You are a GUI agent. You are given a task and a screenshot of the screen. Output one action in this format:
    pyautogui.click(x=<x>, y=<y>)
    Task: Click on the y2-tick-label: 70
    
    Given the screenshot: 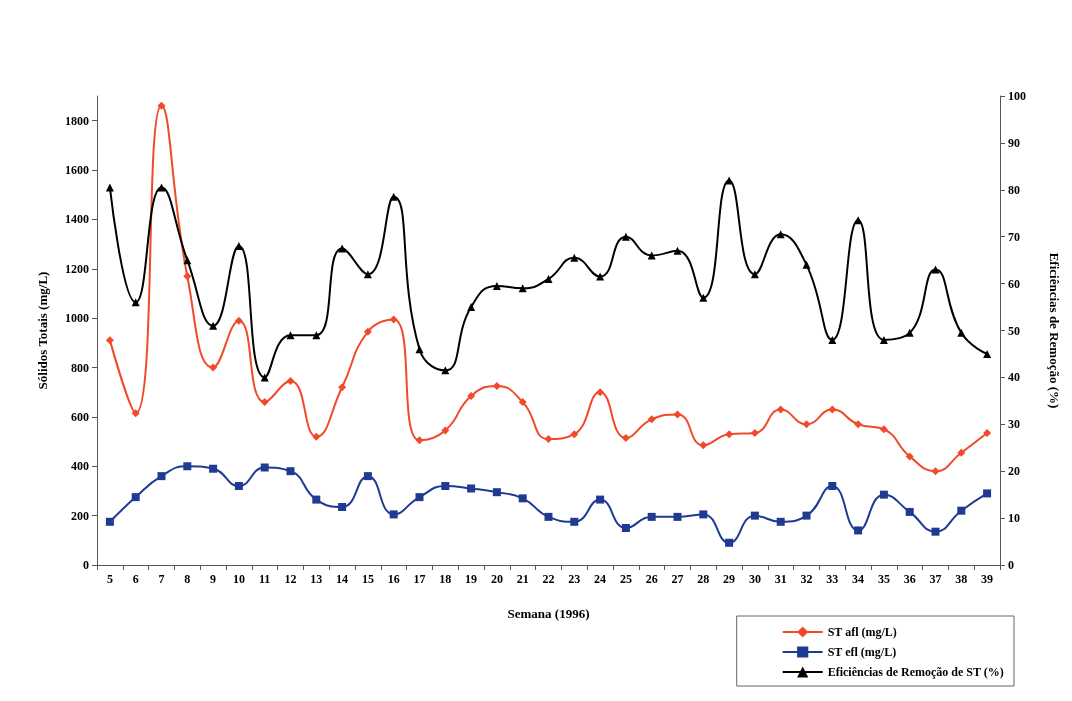 What is the action you would take?
    pyautogui.click(x=1014, y=236)
    